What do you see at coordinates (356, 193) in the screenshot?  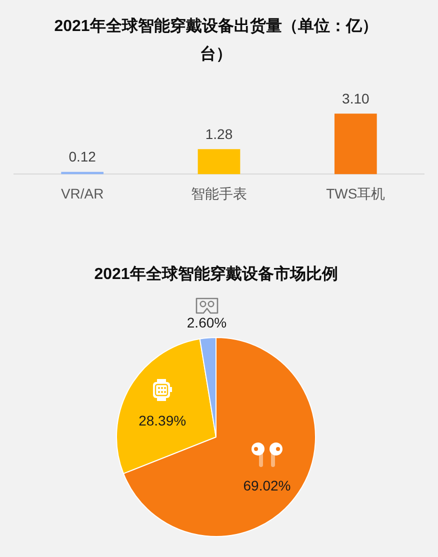 I see `x-tick-label: TWS耳机` at bounding box center [356, 193].